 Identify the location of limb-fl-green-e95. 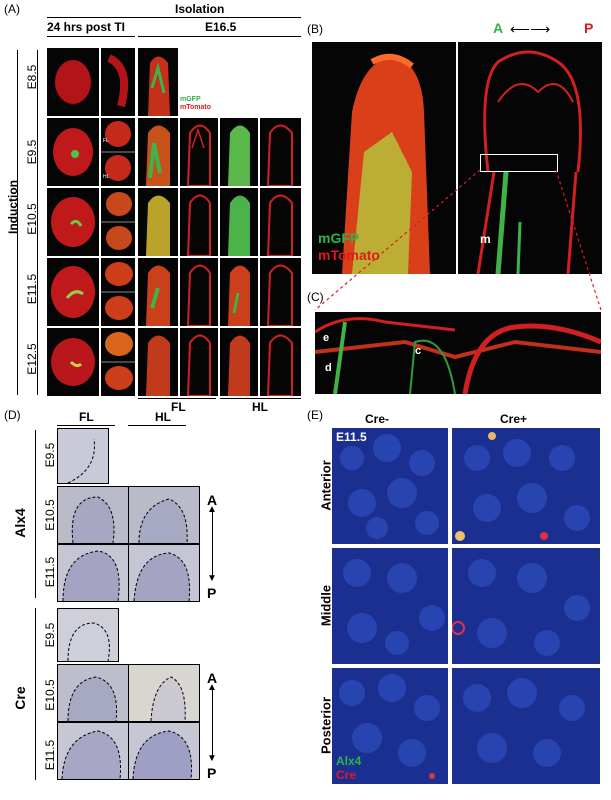
(158, 152).